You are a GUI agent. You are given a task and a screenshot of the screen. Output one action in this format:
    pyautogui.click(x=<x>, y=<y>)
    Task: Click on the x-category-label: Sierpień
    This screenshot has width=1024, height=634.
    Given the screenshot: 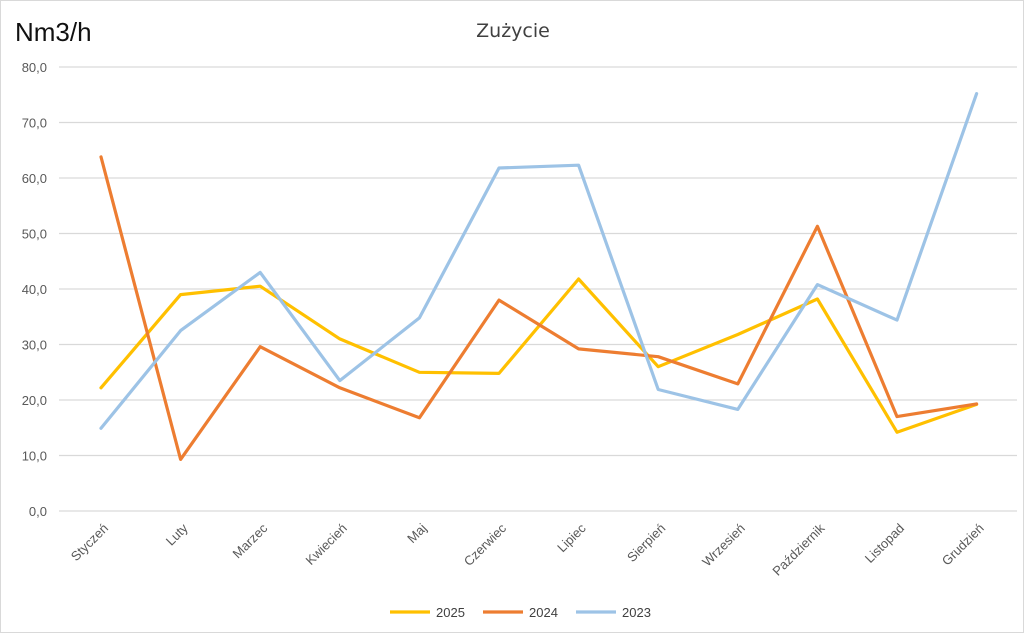 What is the action you would take?
    pyautogui.click(x=646, y=543)
    